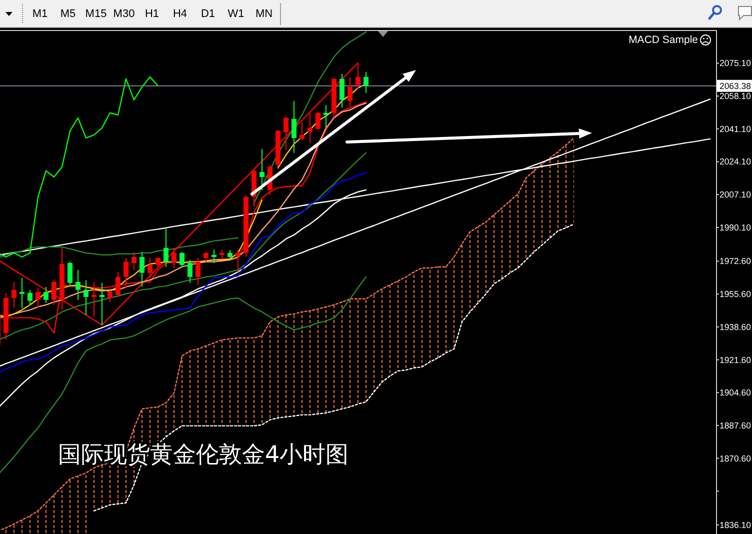 This screenshot has height=534, width=752. I want to click on y-tick-label: 1990.10, so click(736, 227).